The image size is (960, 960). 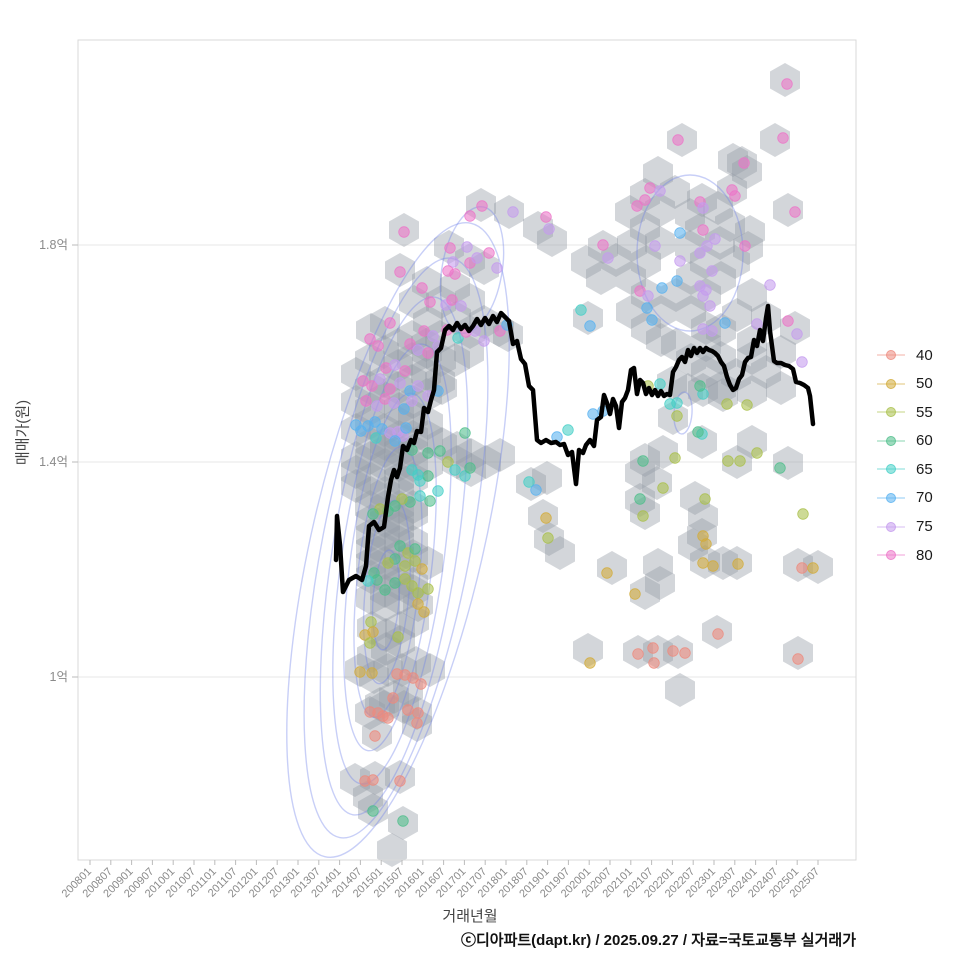 I want to click on legend-label: 75, so click(x=924, y=527).